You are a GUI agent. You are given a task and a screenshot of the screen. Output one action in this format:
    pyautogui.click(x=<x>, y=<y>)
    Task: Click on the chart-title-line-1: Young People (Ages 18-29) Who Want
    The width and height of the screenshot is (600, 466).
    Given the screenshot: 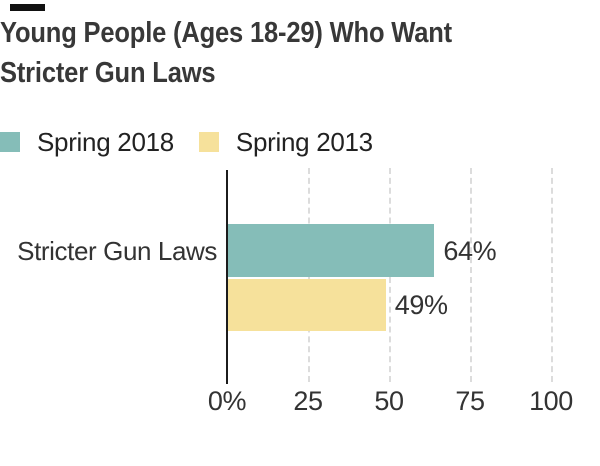 What is the action you would take?
    pyautogui.click(x=226, y=33)
    